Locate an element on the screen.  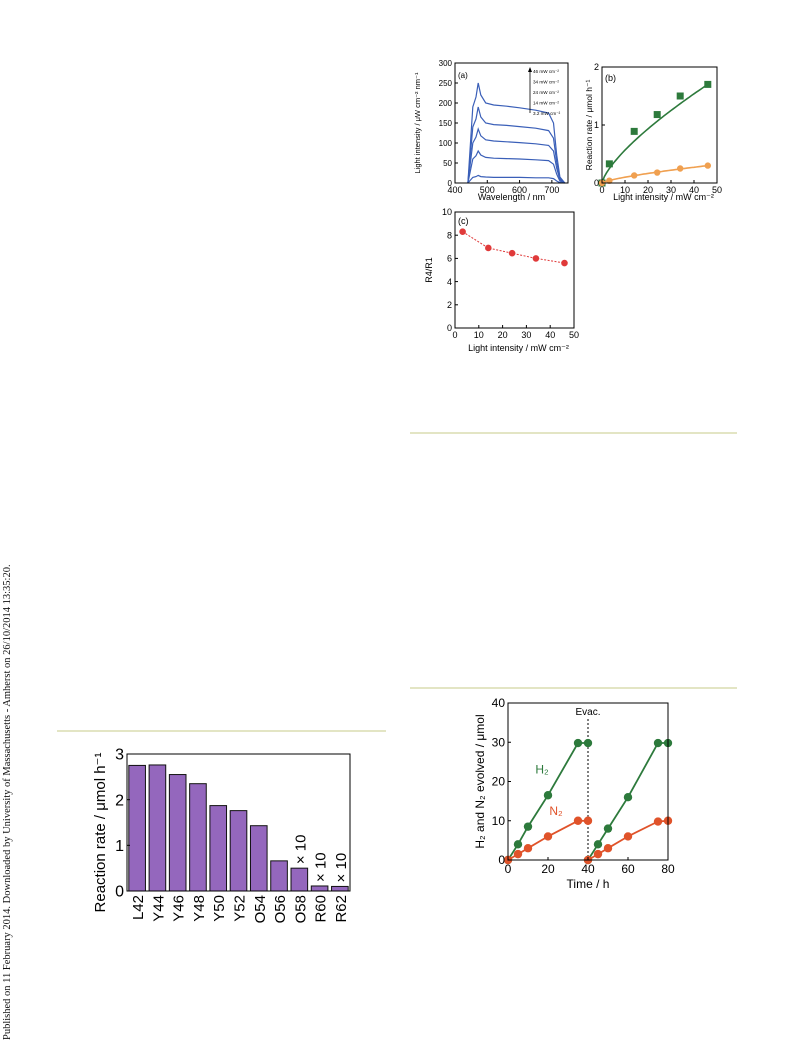
chart-c-y-tick-label: 4 is located at coordinates (449, 282).